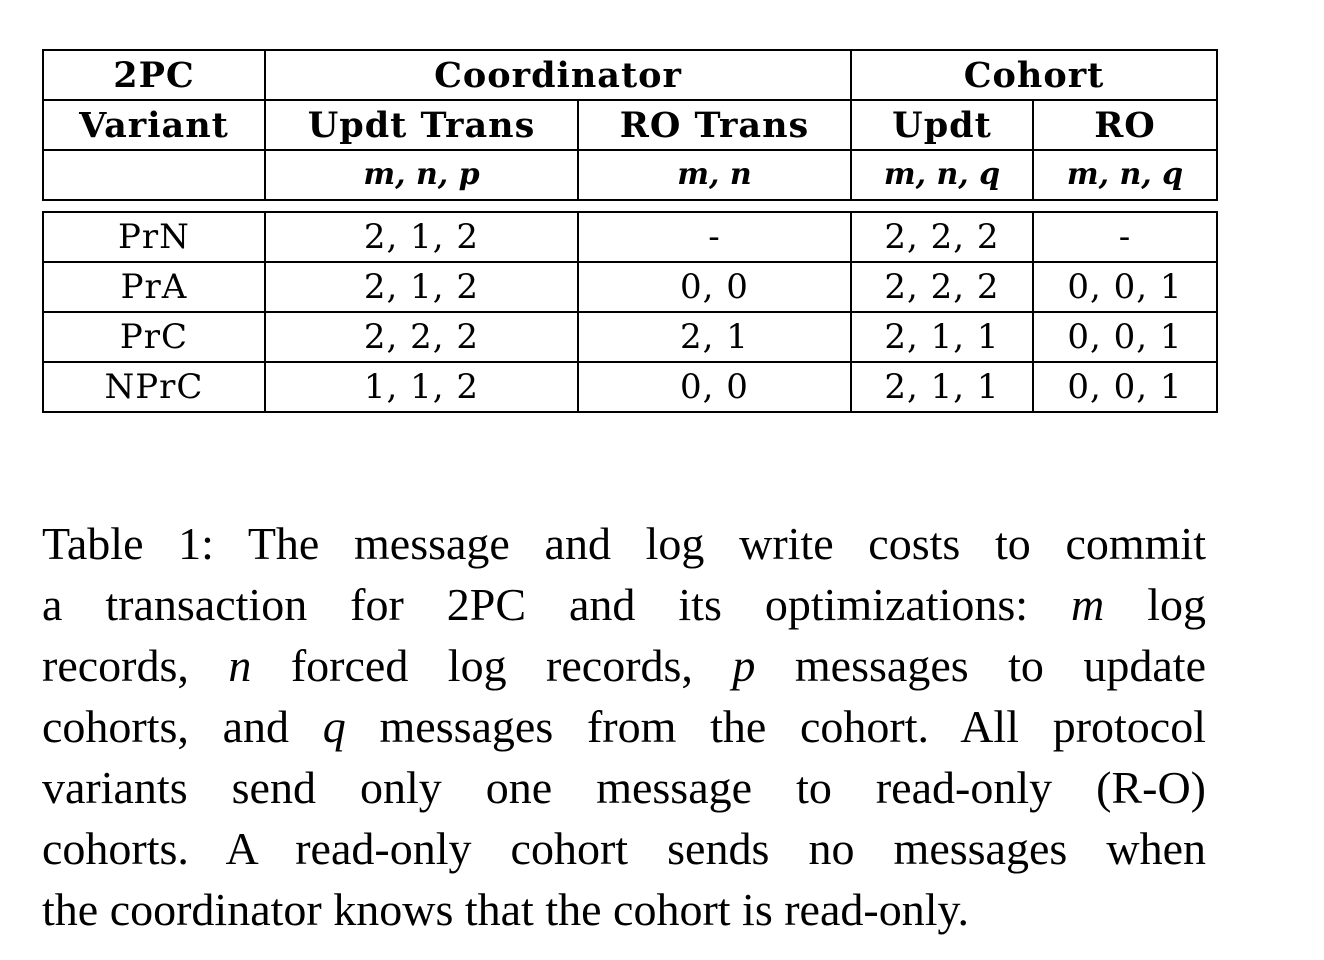 This screenshot has height=960, width=1324. I want to click on var-n: n, so click(240, 665).